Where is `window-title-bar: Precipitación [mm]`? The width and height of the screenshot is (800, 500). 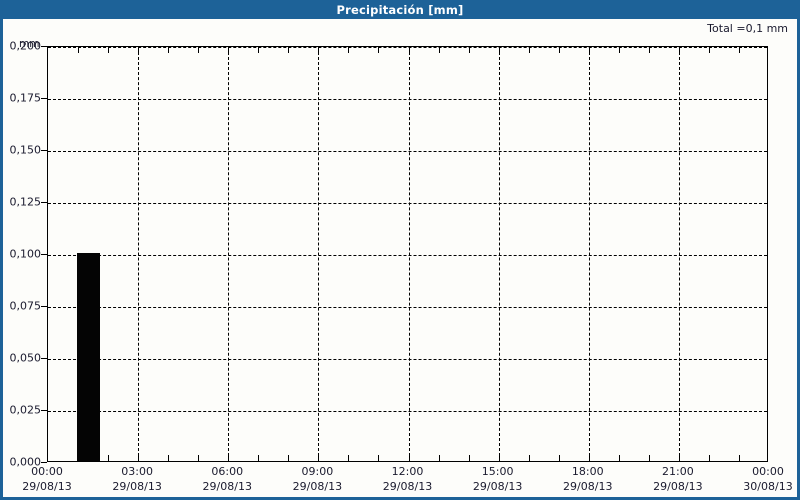
window-title-bar: Precipitación [mm] is located at coordinates (400, 9).